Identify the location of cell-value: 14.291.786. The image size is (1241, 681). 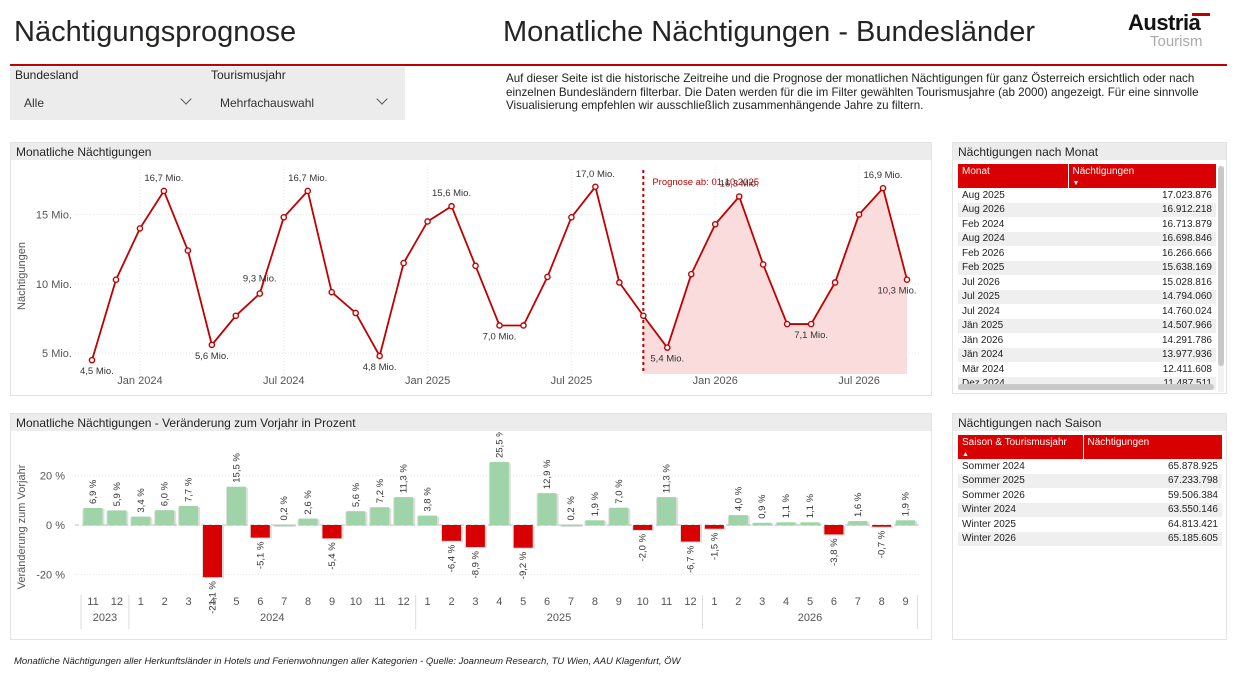
(1186, 340).